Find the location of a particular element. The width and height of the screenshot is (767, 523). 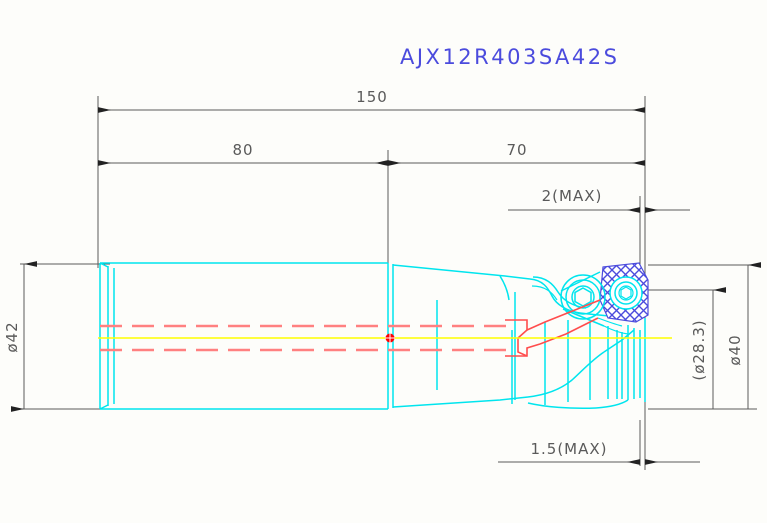

coolant-channel is located at coordinates (553, 328).